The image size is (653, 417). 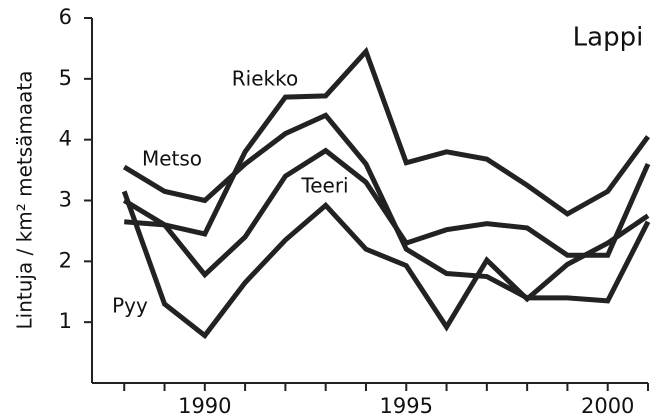 What do you see at coordinates (65, 260) in the screenshot?
I see `y-tick-label: 2` at bounding box center [65, 260].